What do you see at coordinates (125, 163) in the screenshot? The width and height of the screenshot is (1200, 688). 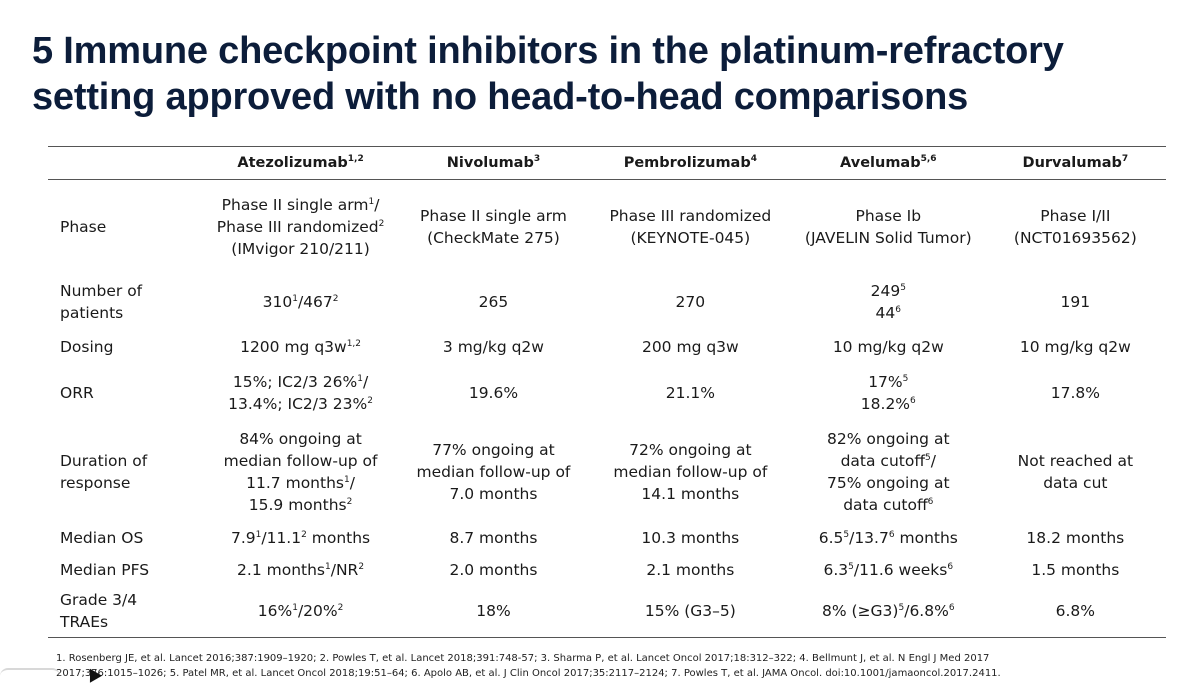 I see `header-empty-cell` at bounding box center [125, 163].